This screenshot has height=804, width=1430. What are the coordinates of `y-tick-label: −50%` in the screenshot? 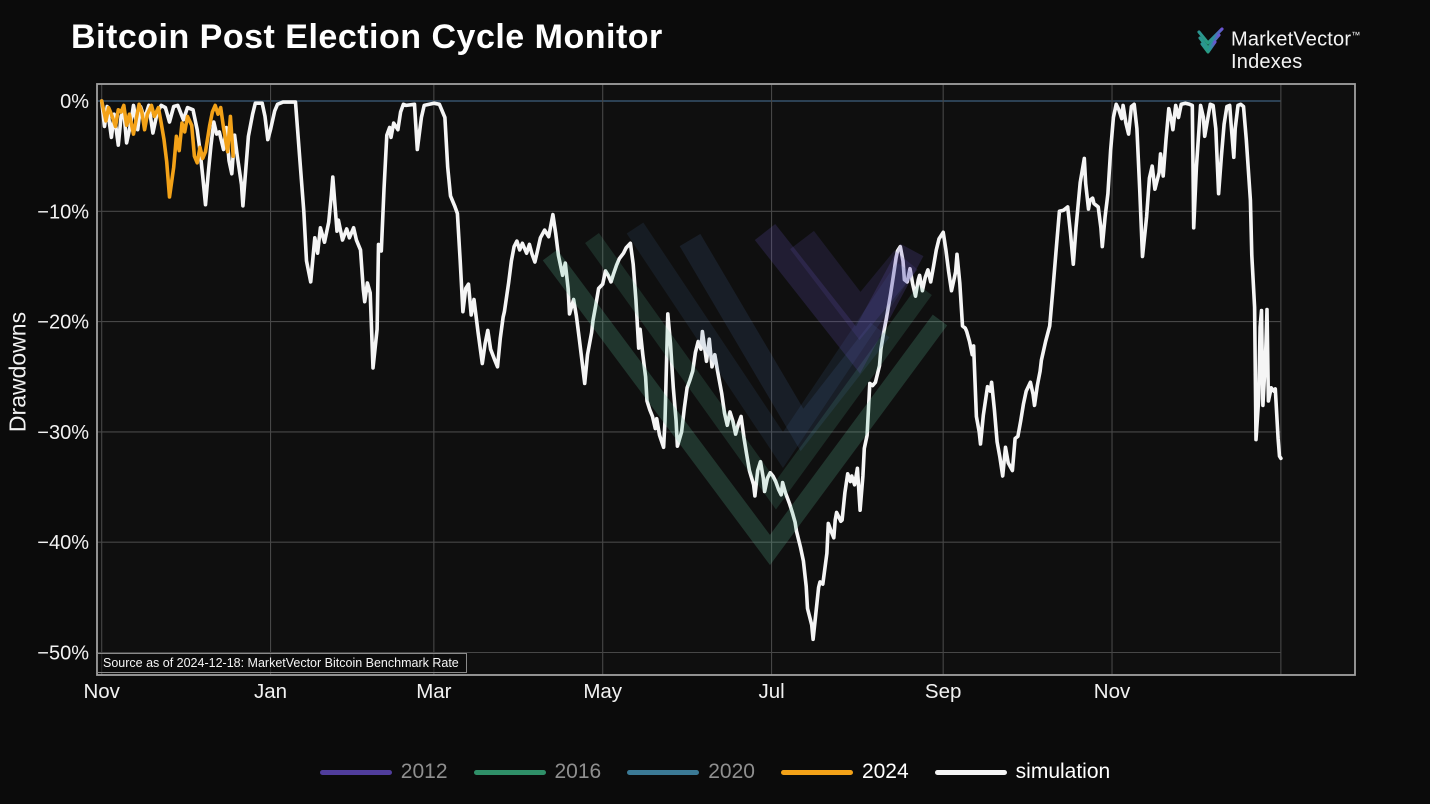 It's located at (63, 654).